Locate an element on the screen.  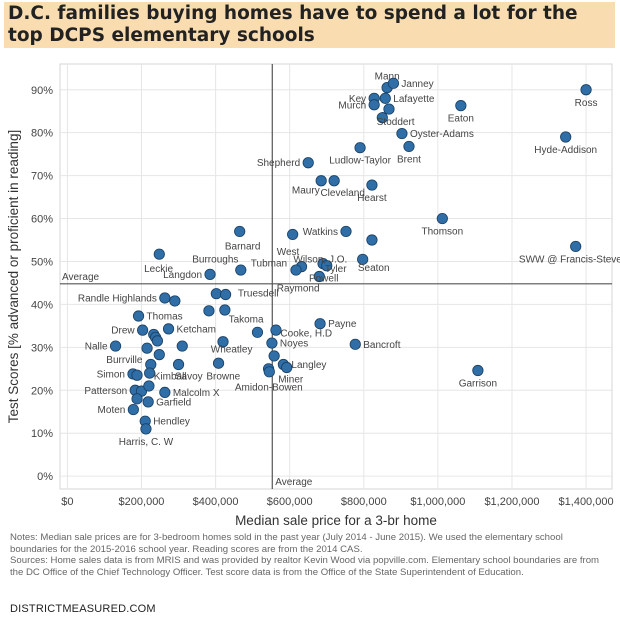
point-label: Powell is located at coordinates (323, 279).